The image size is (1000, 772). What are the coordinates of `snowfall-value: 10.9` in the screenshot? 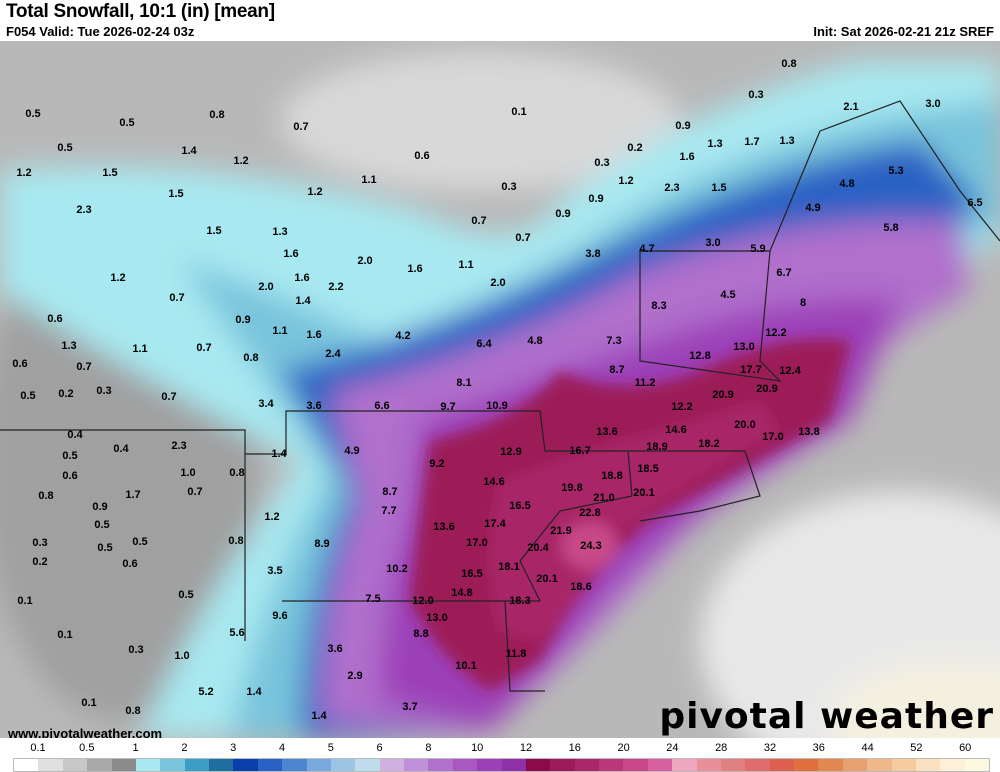 It's located at (496, 406).